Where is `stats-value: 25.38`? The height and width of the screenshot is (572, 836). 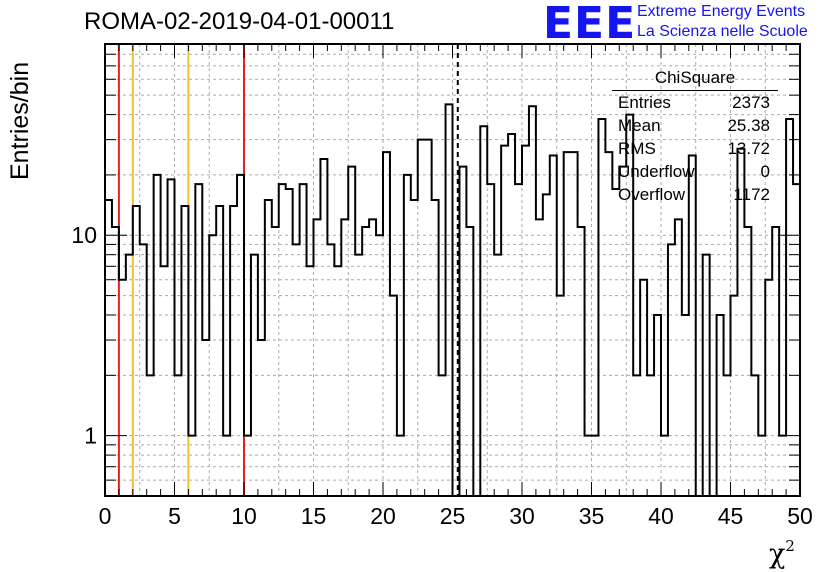
stats-value: 25.38 is located at coordinates (748, 125).